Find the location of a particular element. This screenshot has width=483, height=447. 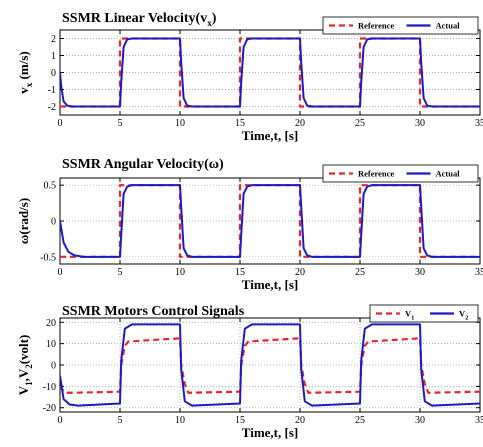

y-axis-label: ω(rad/s) is located at coordinates (23, 221).